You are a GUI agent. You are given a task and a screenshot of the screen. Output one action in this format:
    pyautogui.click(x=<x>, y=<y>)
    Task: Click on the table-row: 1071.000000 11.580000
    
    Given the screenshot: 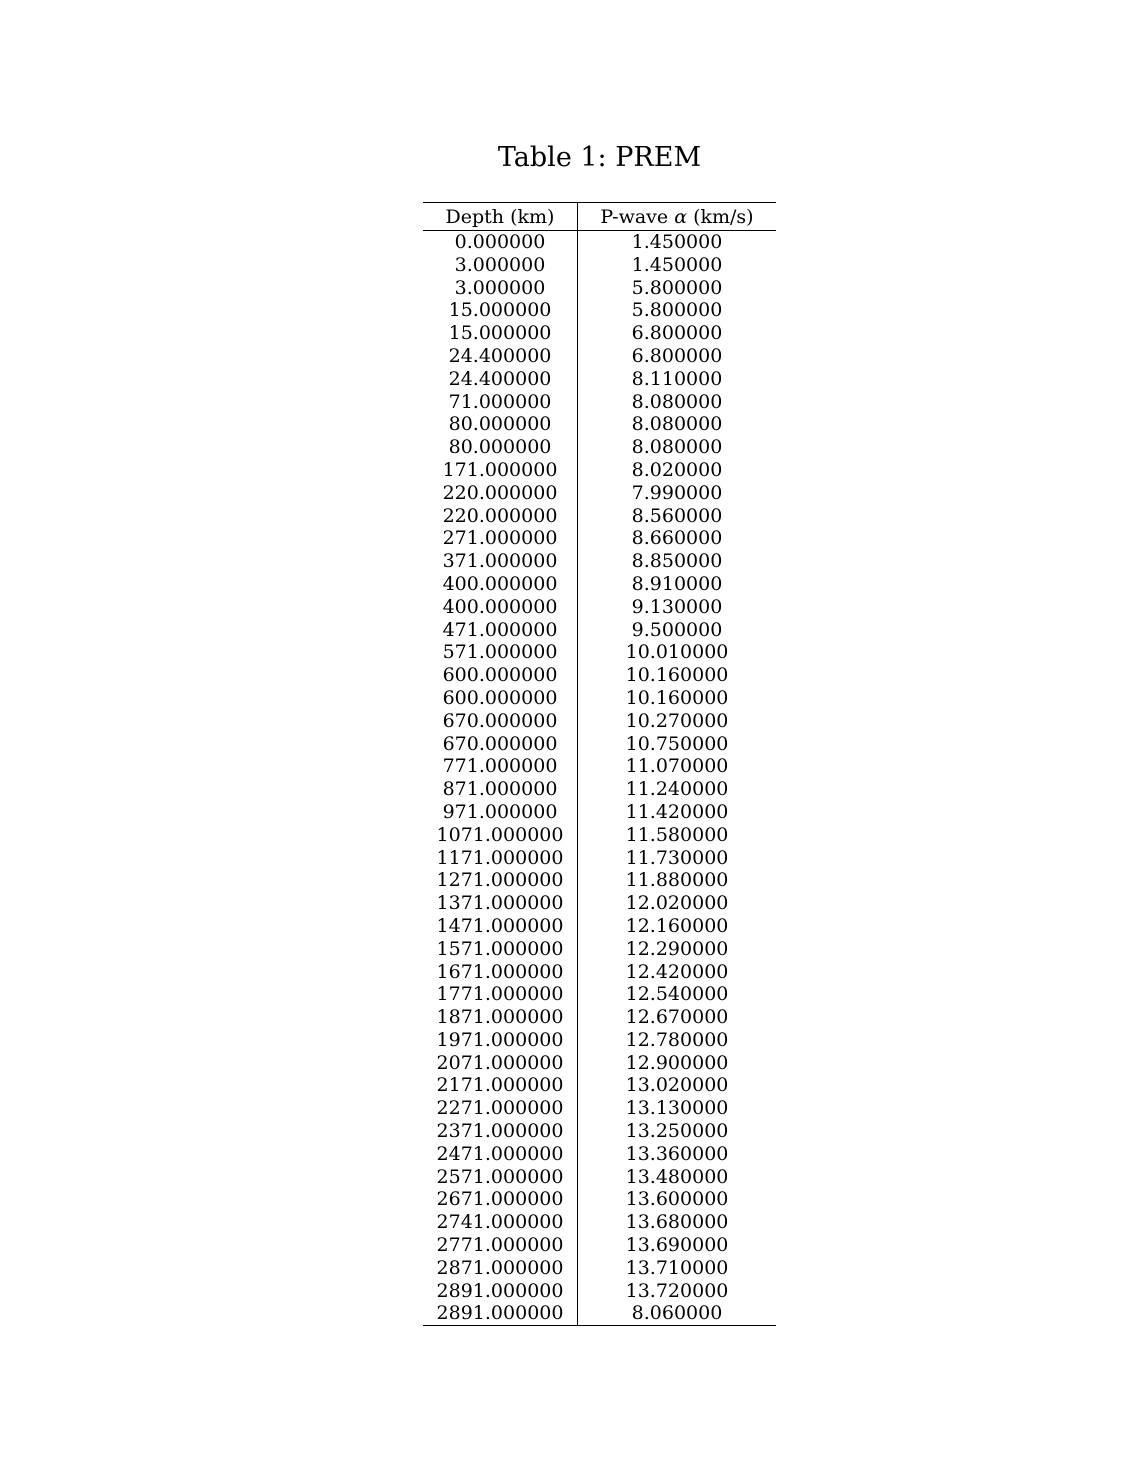 What is the action you would take?
    pyautogui.click(x=599, y=835)
    